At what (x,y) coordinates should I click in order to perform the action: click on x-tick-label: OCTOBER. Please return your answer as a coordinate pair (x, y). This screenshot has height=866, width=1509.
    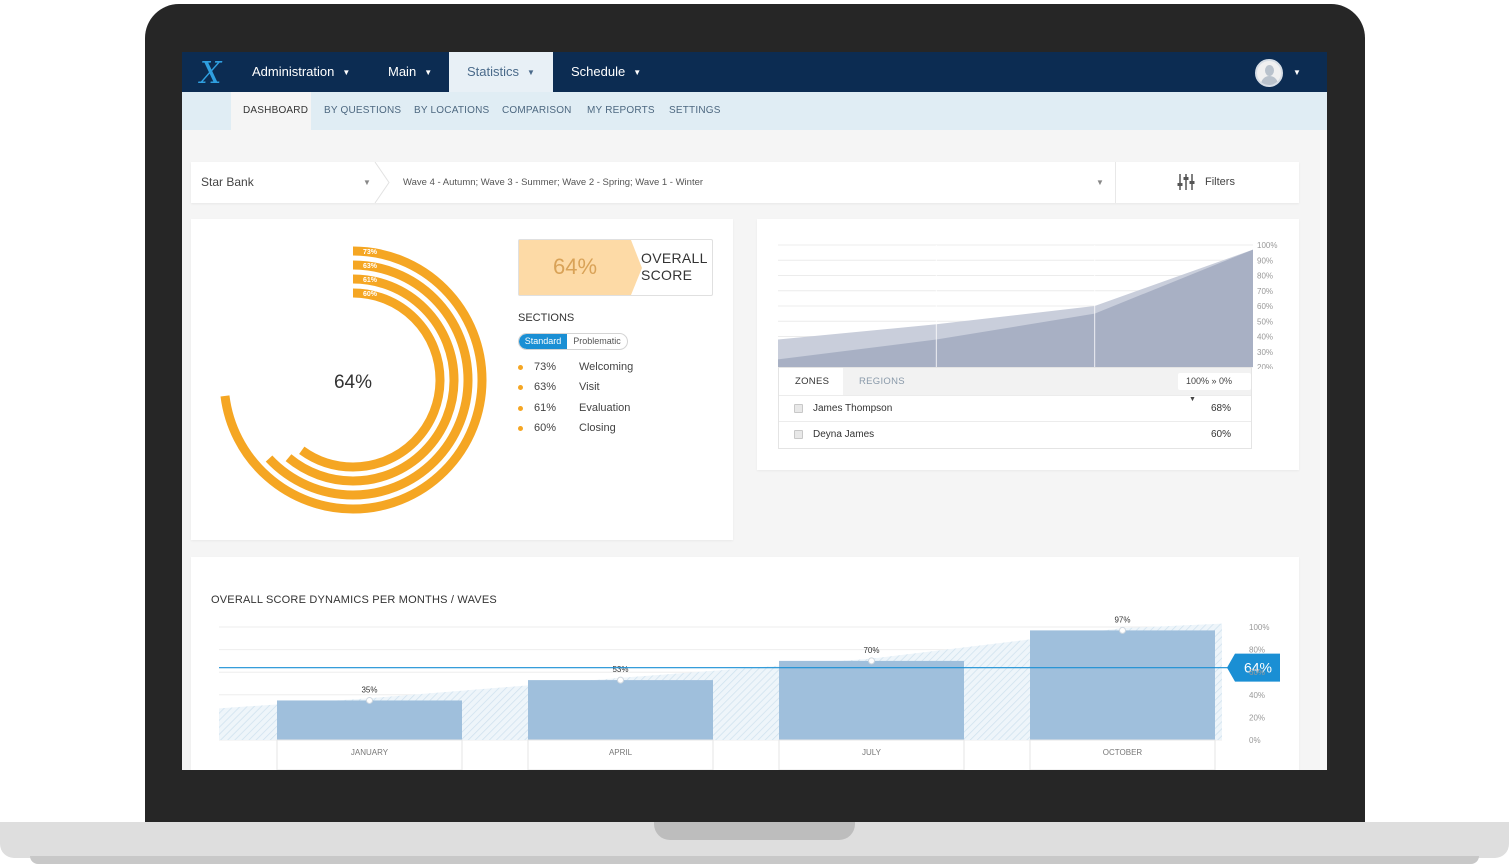
    Looking at the image, I should click on (1123, 752).